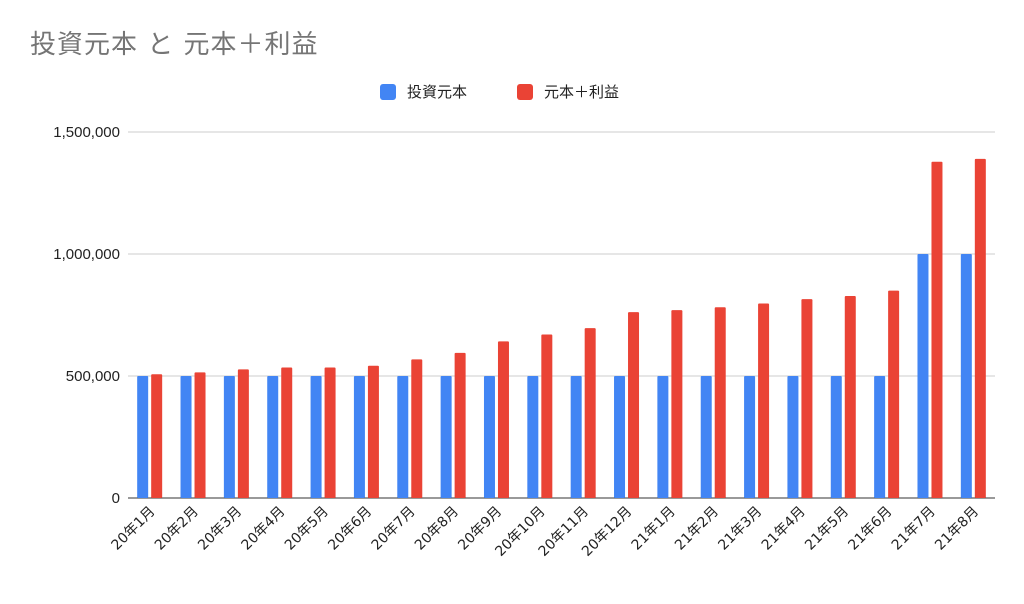 This screenshot has width=1024, height=604. I want to click on x-tick-label: 21年6月, so click(870, 529).